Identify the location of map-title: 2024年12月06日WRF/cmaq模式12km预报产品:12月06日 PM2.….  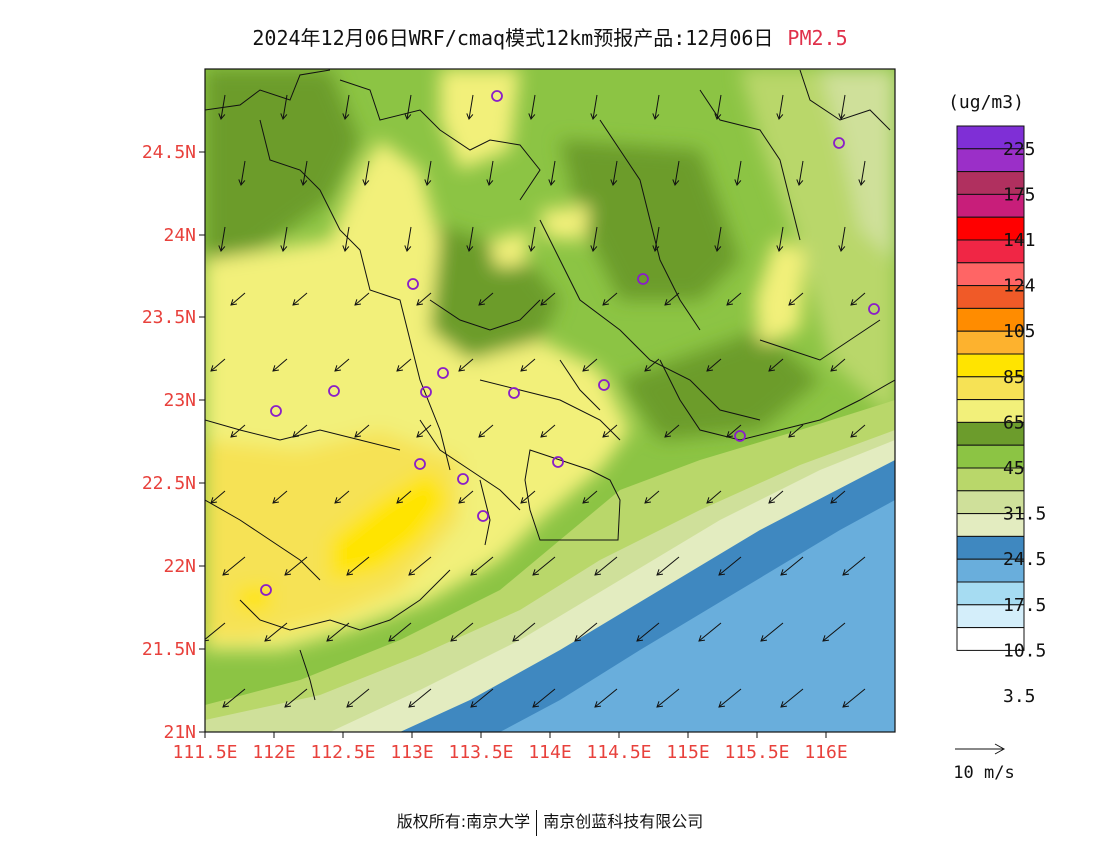
(550, 36).